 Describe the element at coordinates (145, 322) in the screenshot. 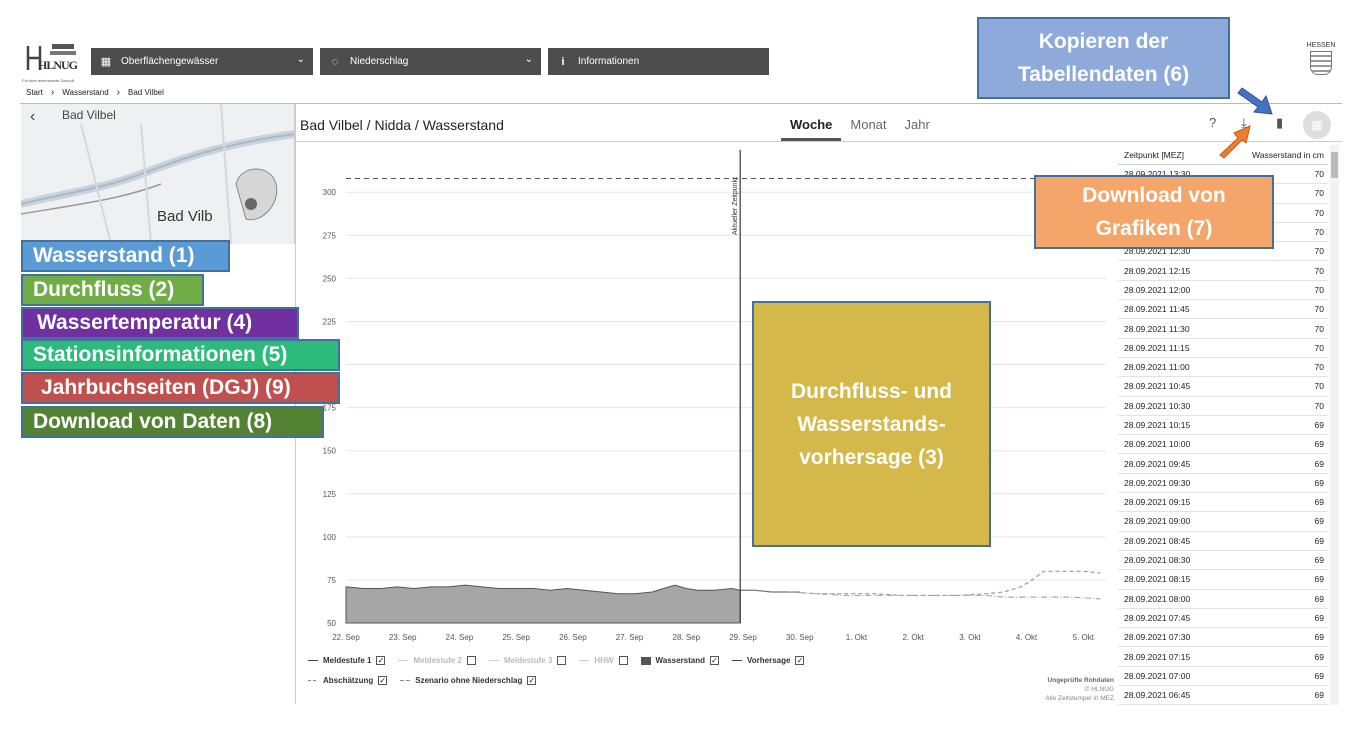

I see `annotation-label: Wassertemperatur (4)` at that location.